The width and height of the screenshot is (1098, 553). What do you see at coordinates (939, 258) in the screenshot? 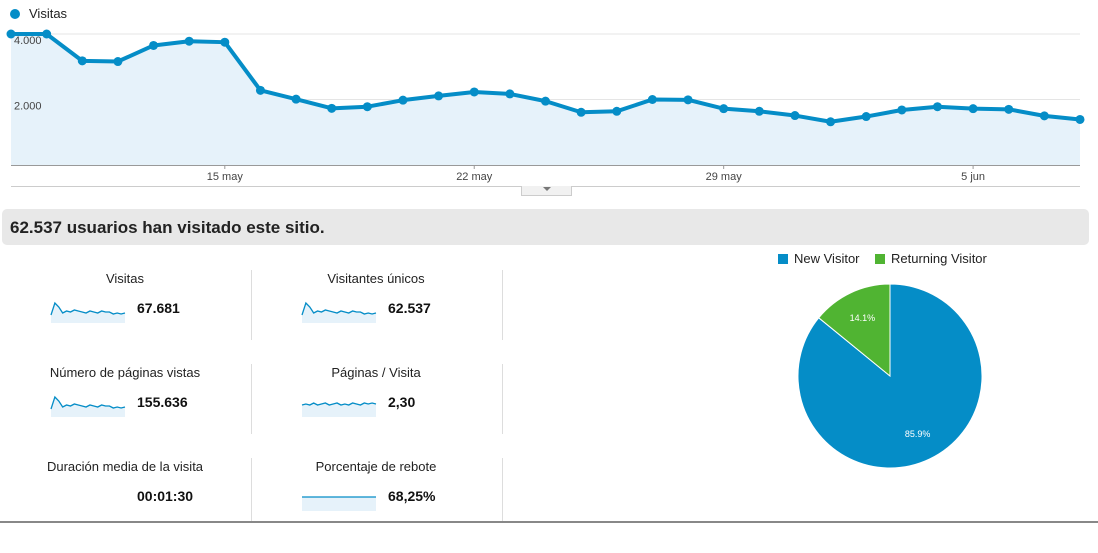
I see `pie-legend-returning-label: Returning Visitor` at bounding box center [939, 258].